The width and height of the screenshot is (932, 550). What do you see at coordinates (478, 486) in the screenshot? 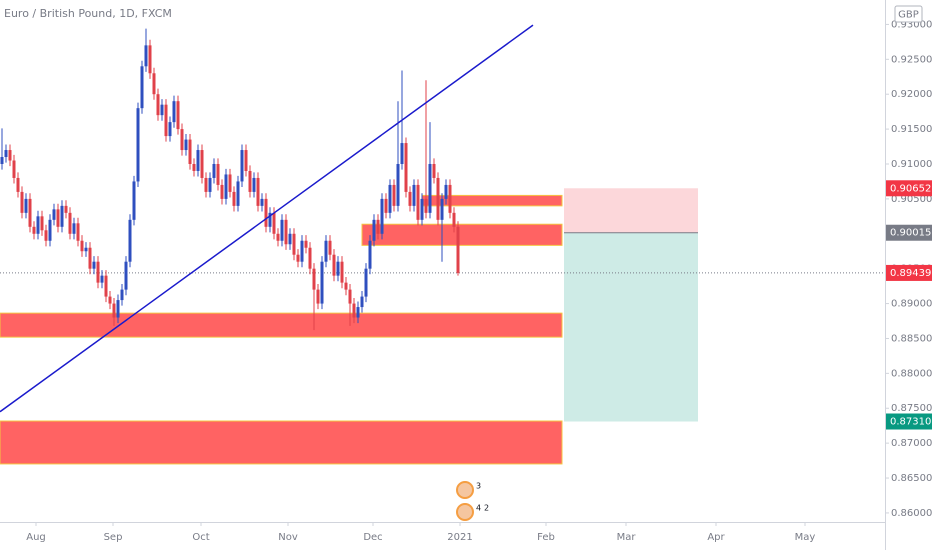
I see `event-count: 3` at bounding box center [478, 486].